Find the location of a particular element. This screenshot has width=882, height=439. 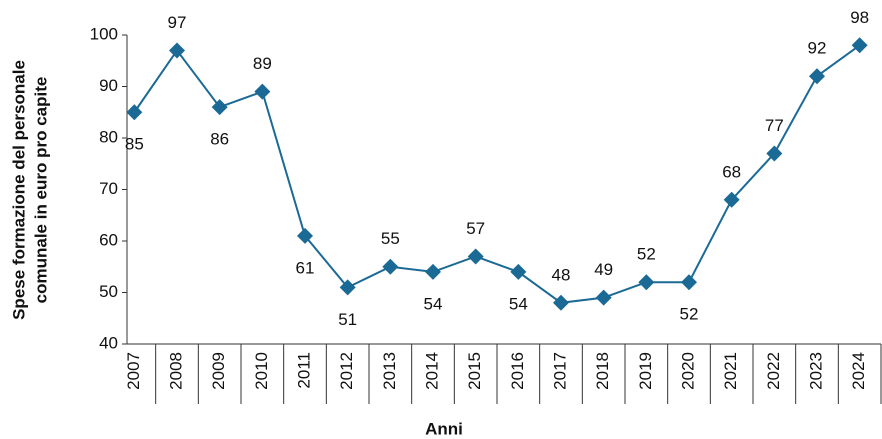

data-label: 86 is located at coordinates (219, 139).